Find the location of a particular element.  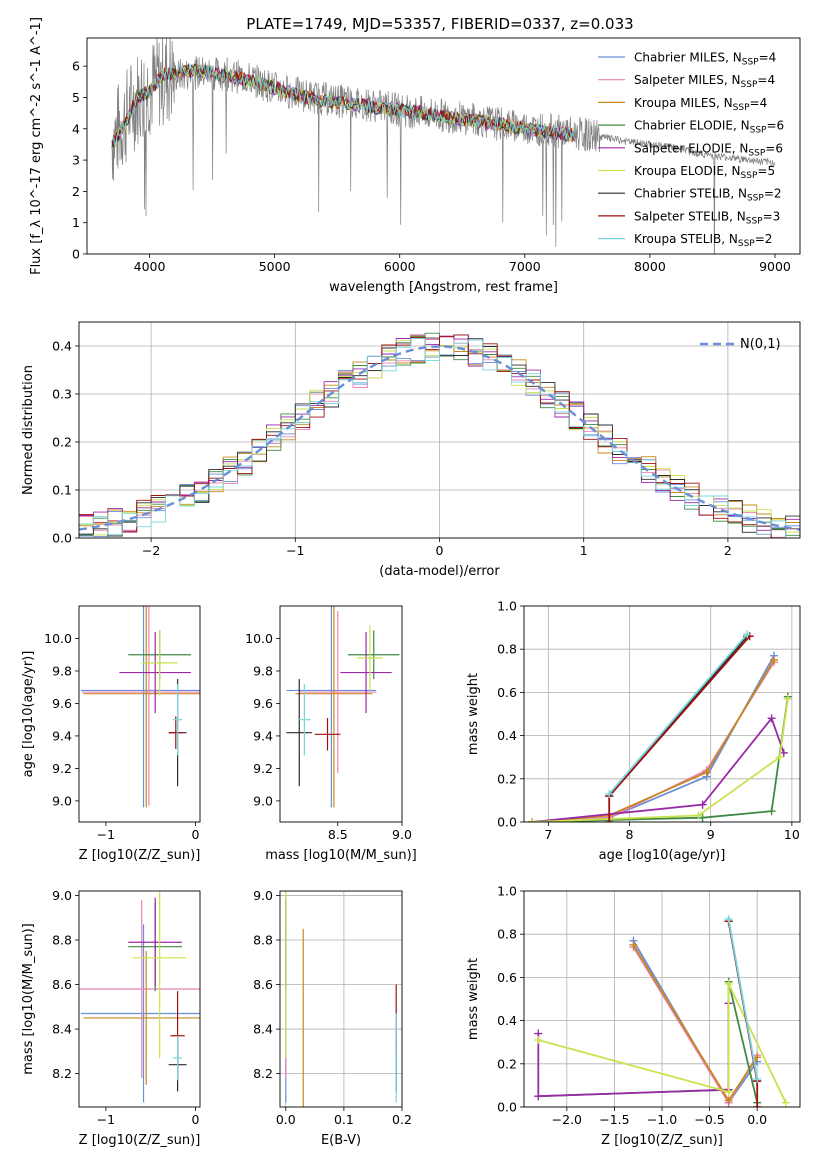

y-tick-label: 1 is located at coordinates (76, 222).